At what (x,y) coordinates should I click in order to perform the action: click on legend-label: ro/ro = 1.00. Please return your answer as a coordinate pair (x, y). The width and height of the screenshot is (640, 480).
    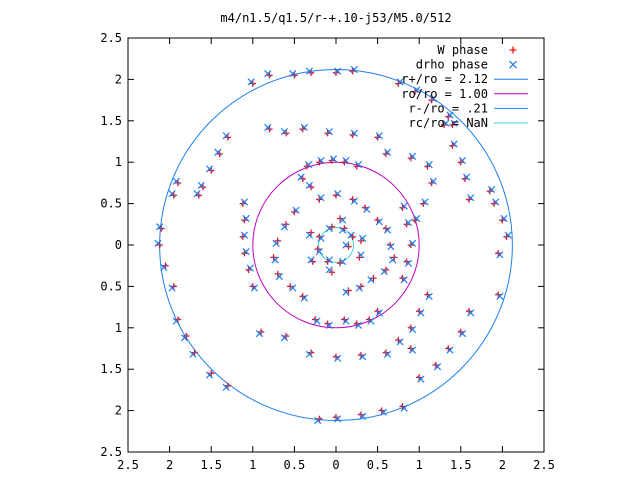
    Looking at the image, I should click on (444, 94).